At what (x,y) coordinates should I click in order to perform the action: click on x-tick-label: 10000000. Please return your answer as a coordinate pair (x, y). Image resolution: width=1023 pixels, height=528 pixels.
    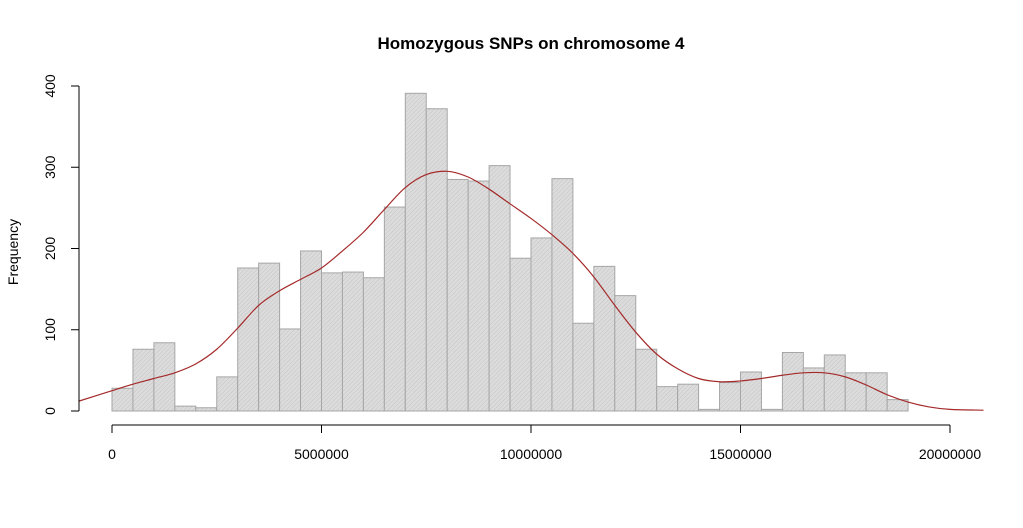
    Looking at the image, I should click on (531, 454).